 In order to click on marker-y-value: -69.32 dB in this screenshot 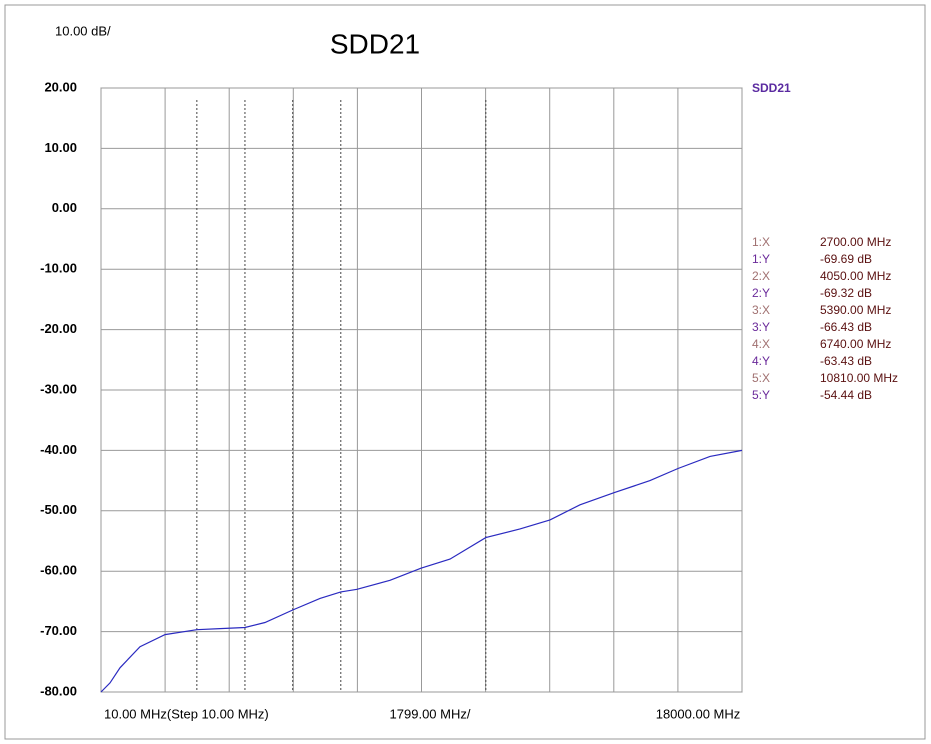, I will do `click(846, 293)`.